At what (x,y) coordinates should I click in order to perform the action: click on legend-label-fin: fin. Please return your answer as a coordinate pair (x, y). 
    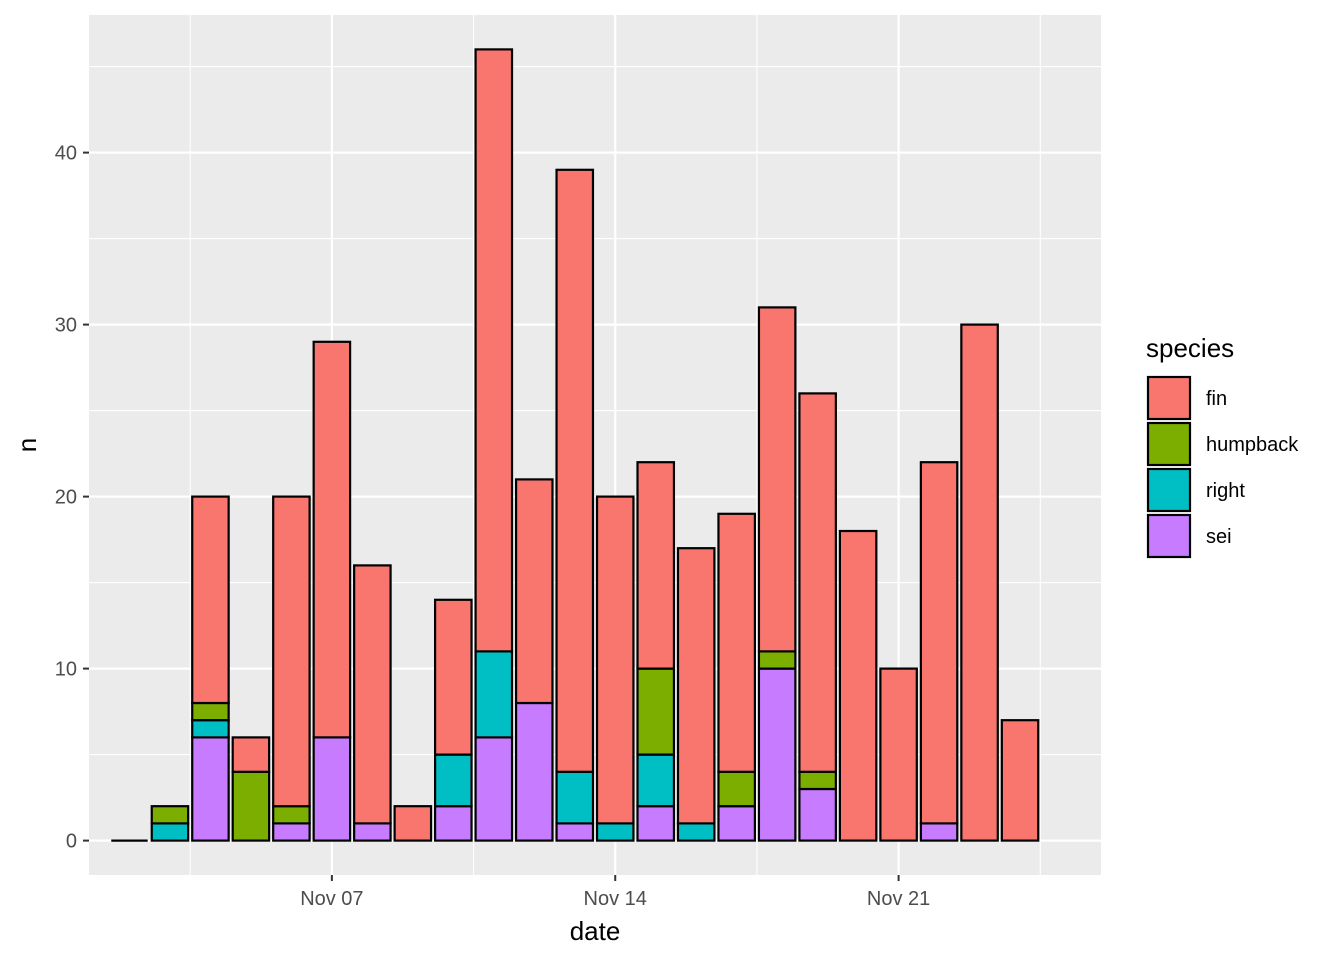
    Looking at the image, I should click on (1216, 399).